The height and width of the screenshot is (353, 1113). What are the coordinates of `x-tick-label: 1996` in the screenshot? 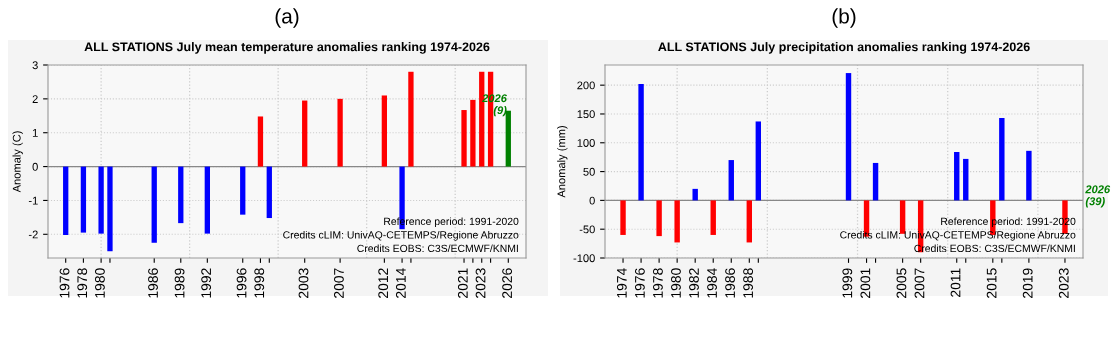 It's located at (241, 283).